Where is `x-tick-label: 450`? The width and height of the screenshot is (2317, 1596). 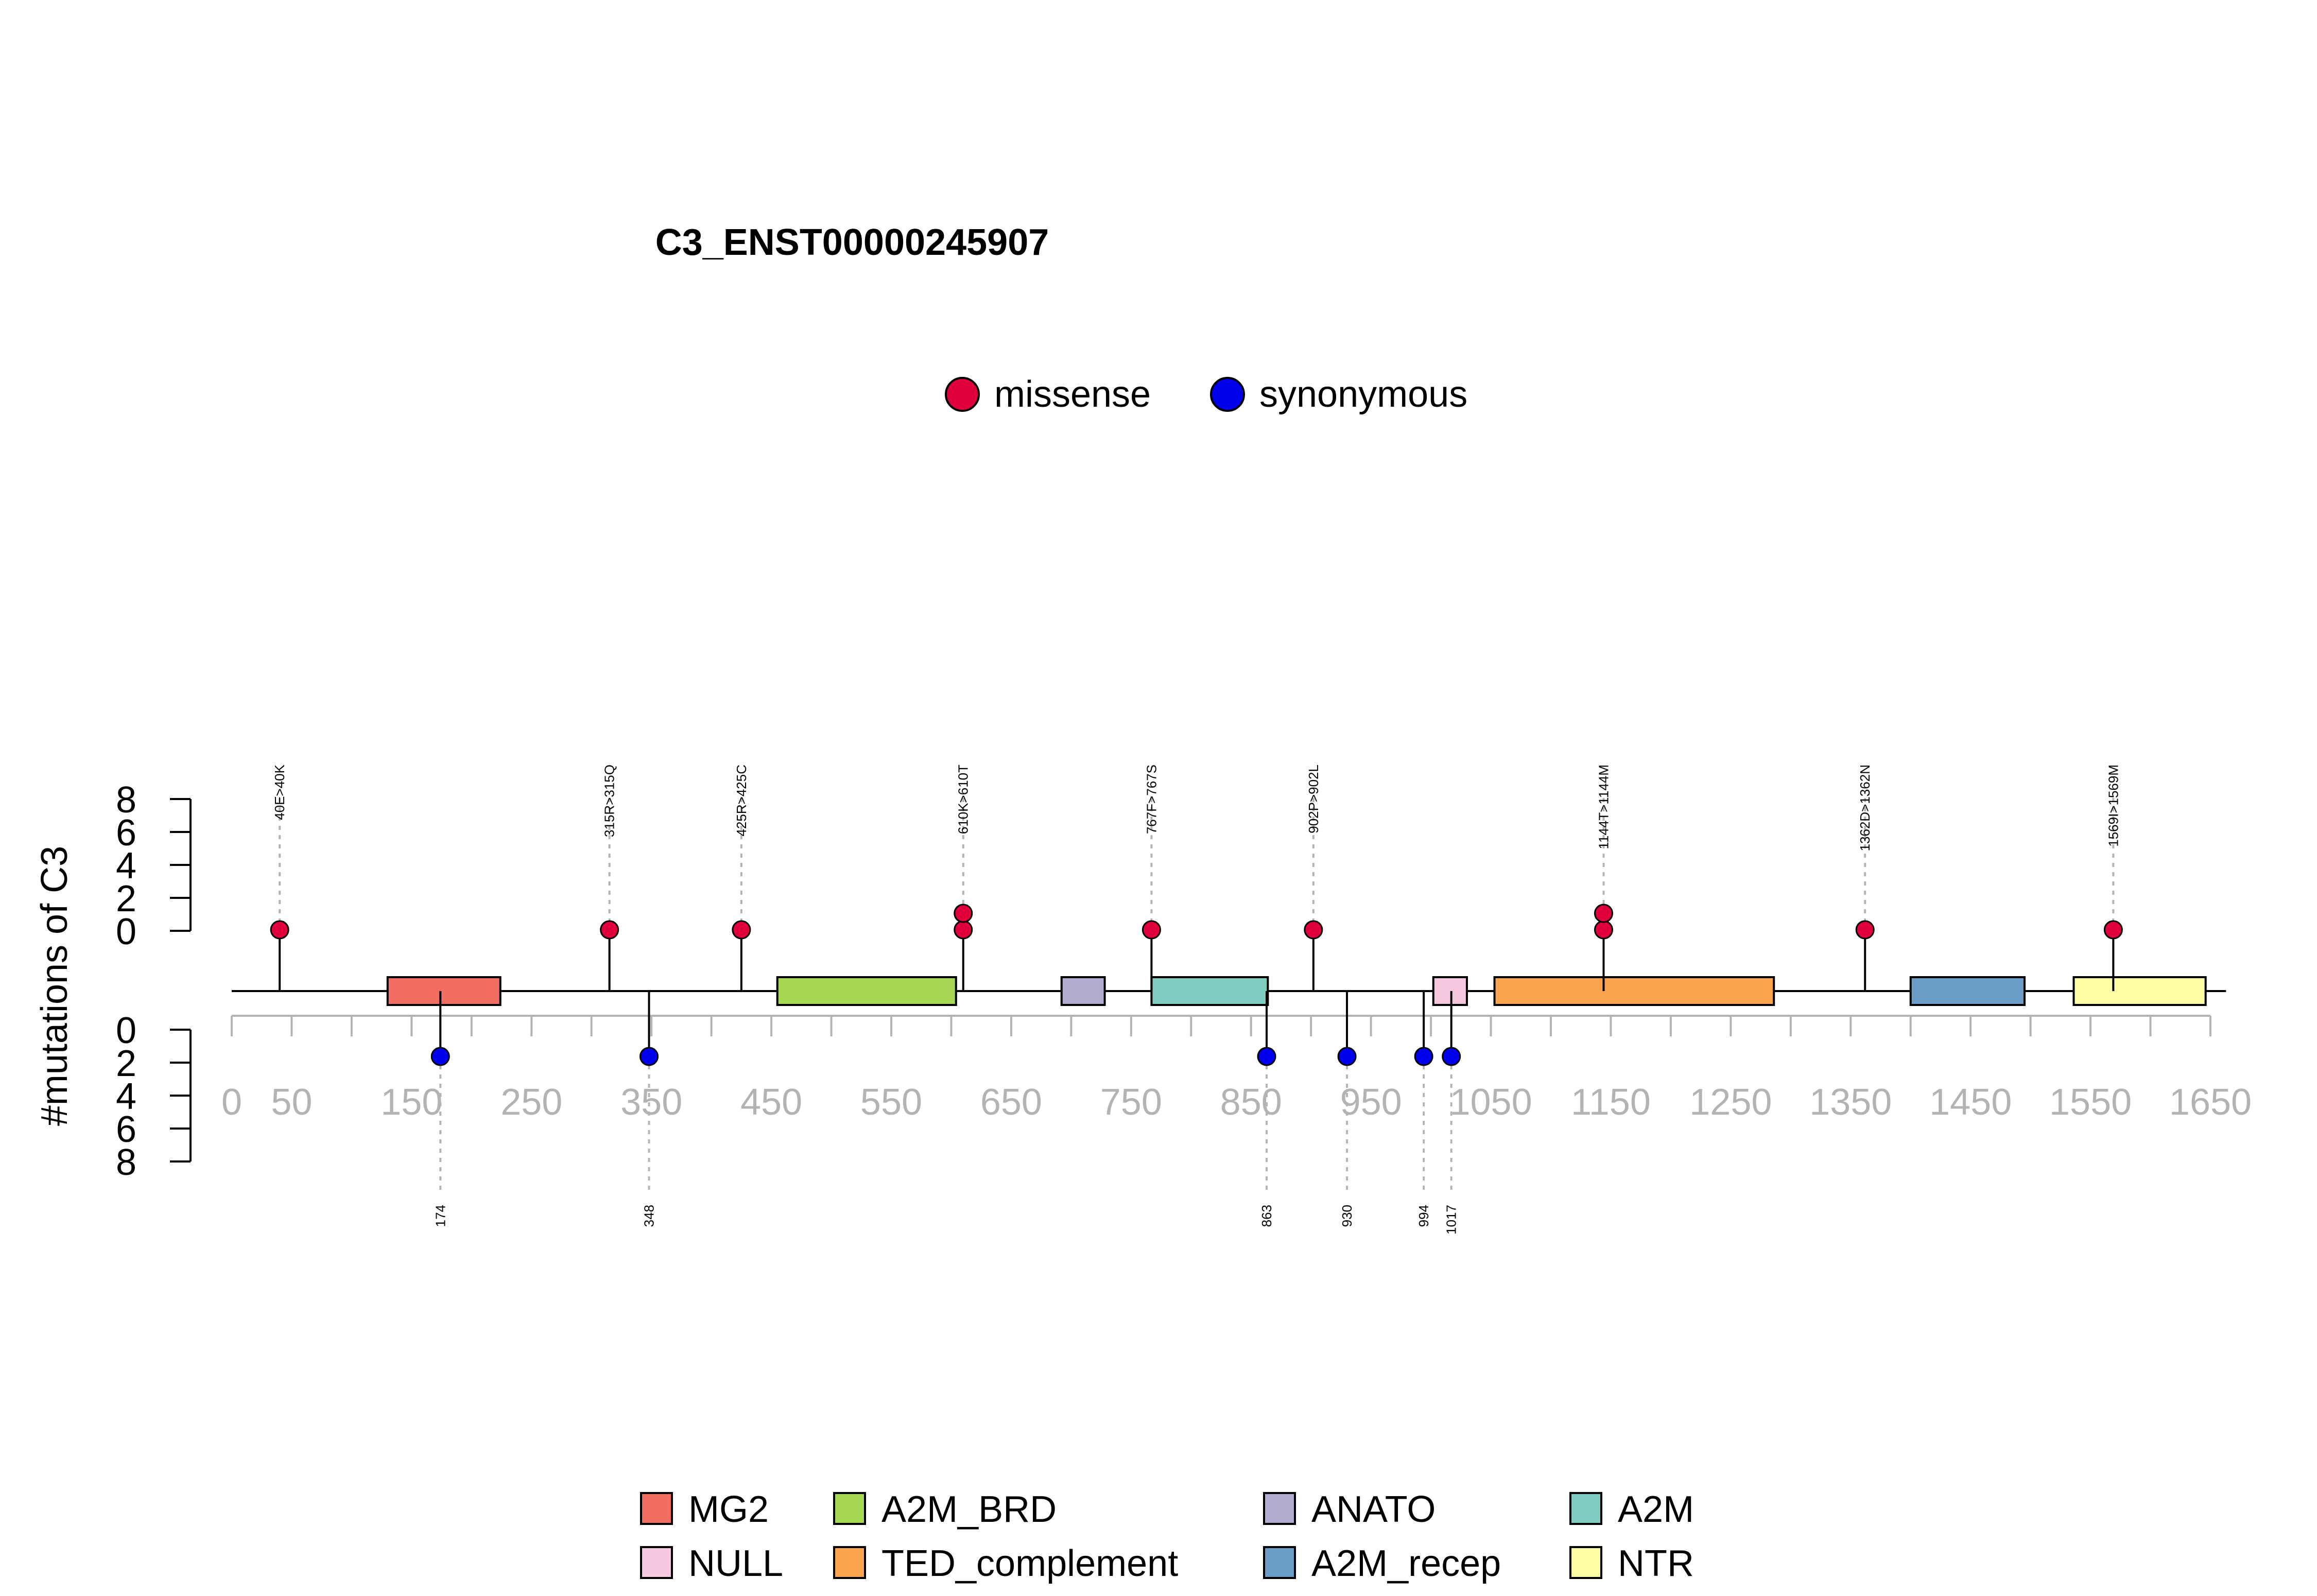 x-tick-label: 450 is located at coordinates (771, 1102).